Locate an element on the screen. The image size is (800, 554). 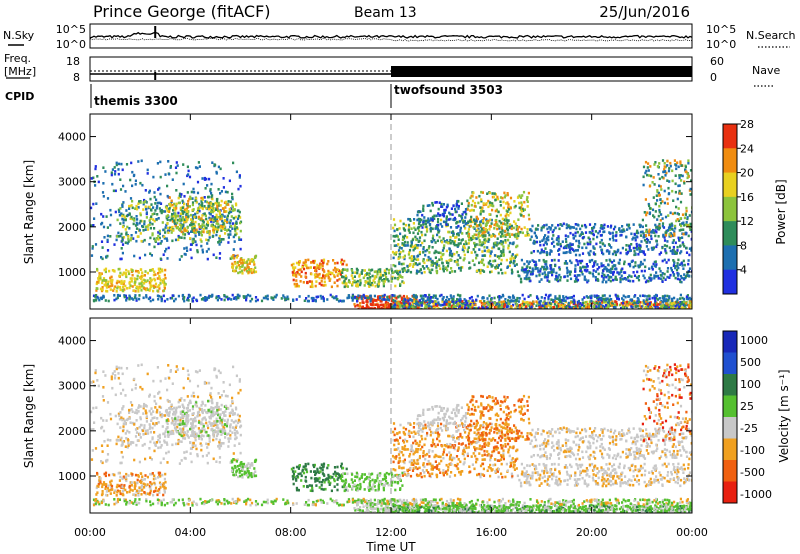
colorbar-tick-label: 500 is located at coordinates (750, 362).